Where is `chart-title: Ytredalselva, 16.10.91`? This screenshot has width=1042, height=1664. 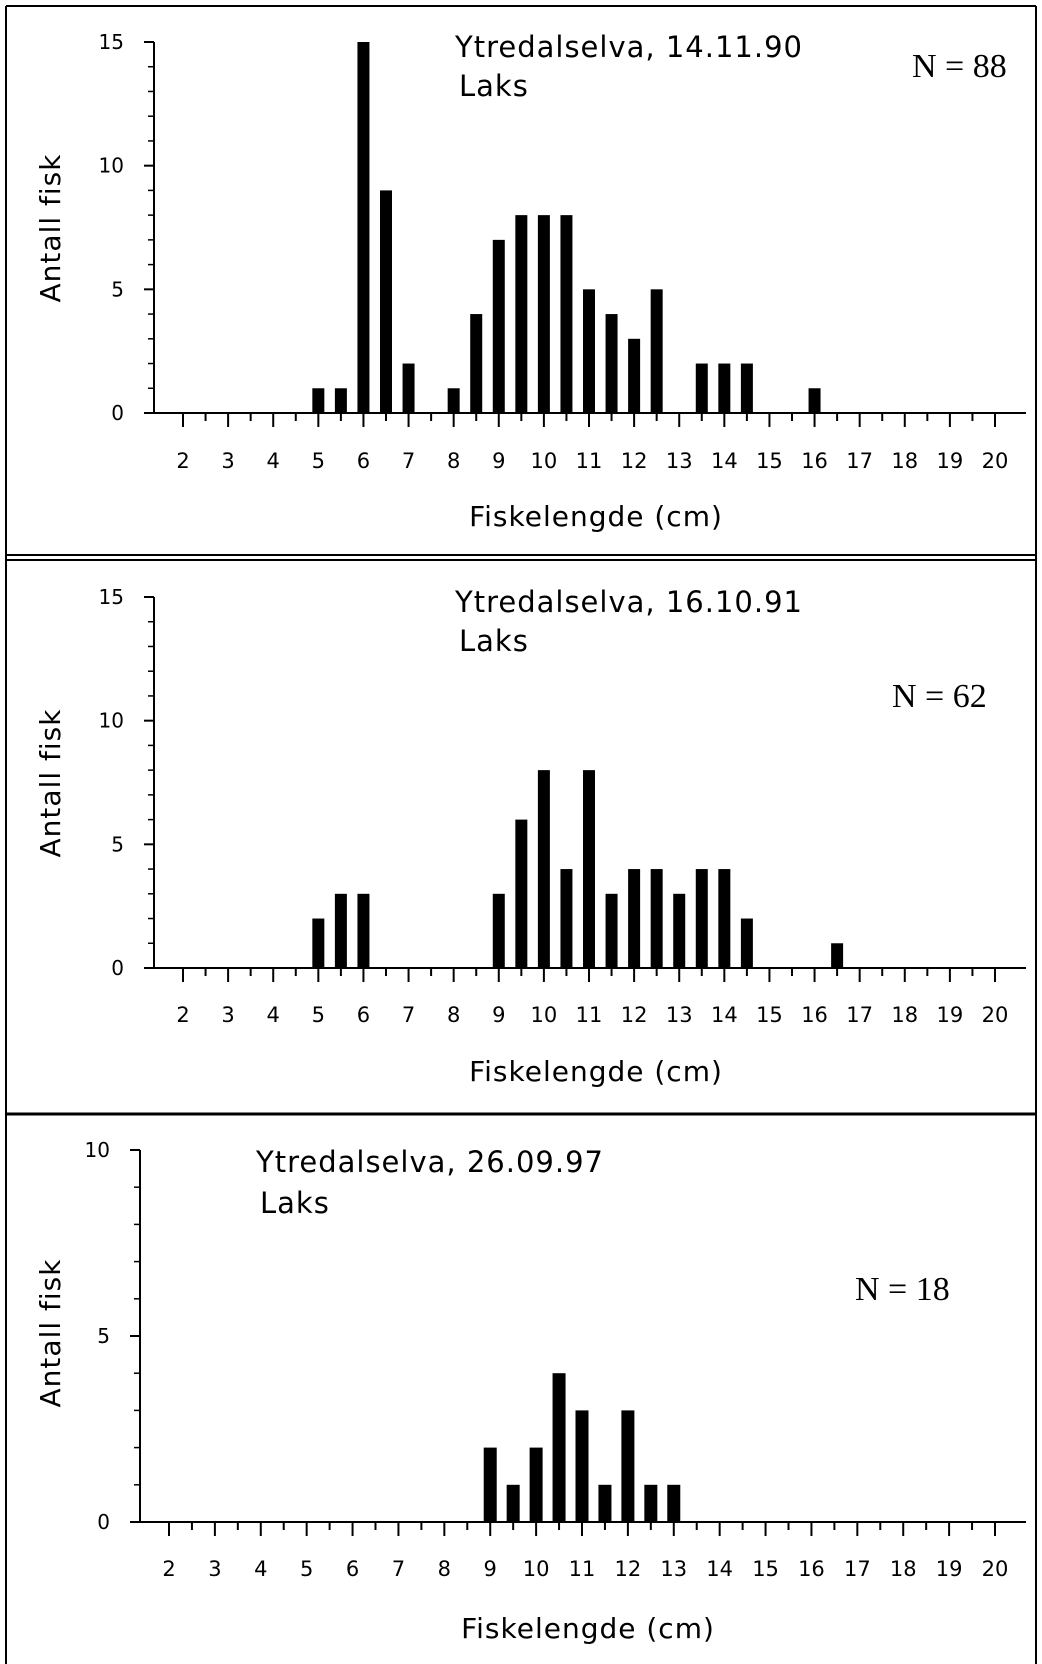 chart-title: Ytredalselva, 16.10.91 is located at coordinates (628, 602).